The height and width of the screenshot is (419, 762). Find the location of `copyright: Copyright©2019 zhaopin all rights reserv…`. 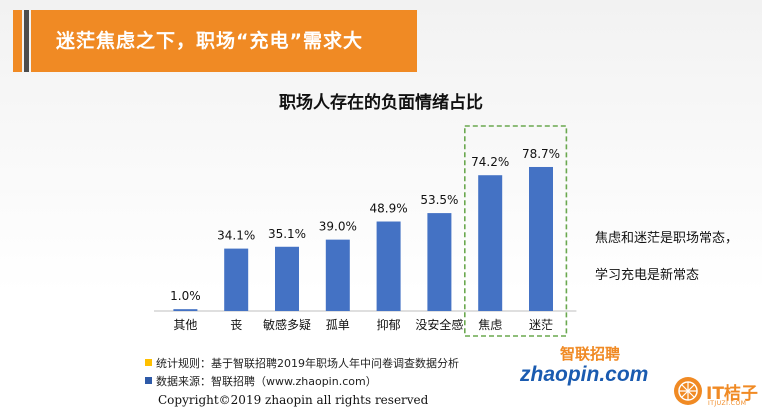

copyright: Copyright©2019 zhaopin all rights reserv… is located at coordinates (293, 400).